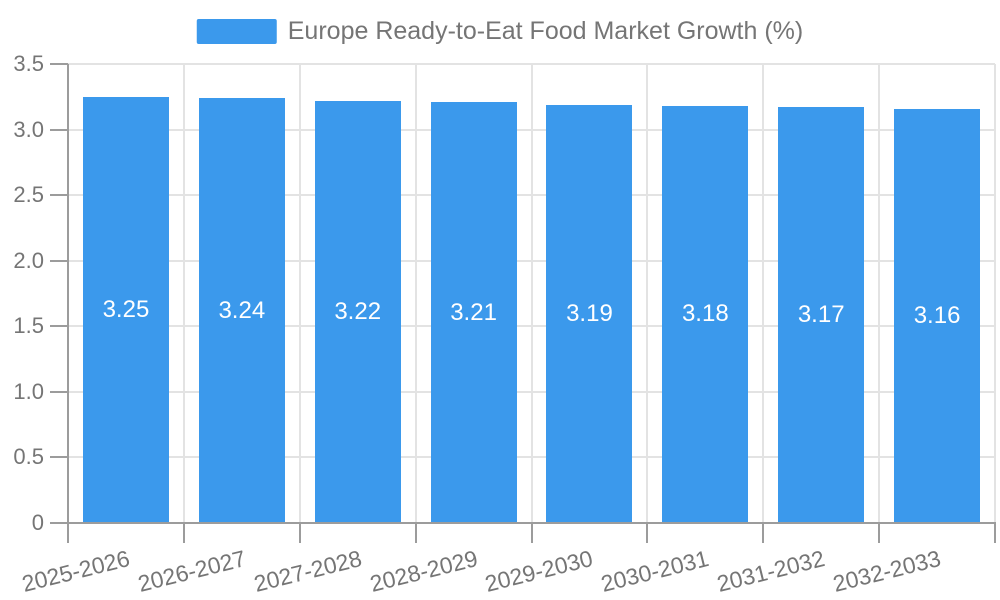 Image resolution: width=1000 pixels, height=600 pixels. I want to click on x-axis-label: 2030-2031, so click(655, 571).